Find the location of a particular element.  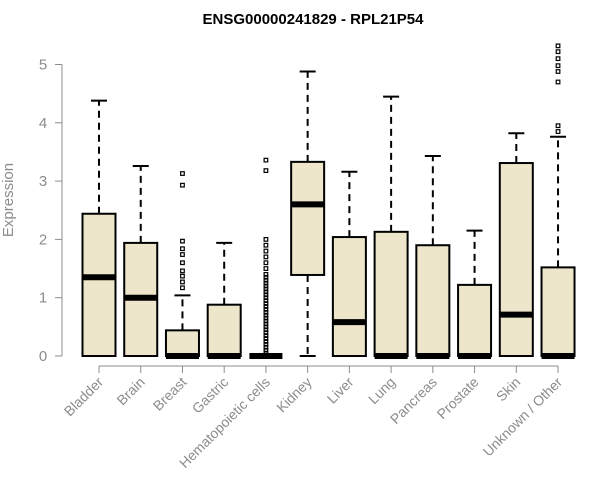

y-tick-label: 2 is located at coordinates (43, 239).